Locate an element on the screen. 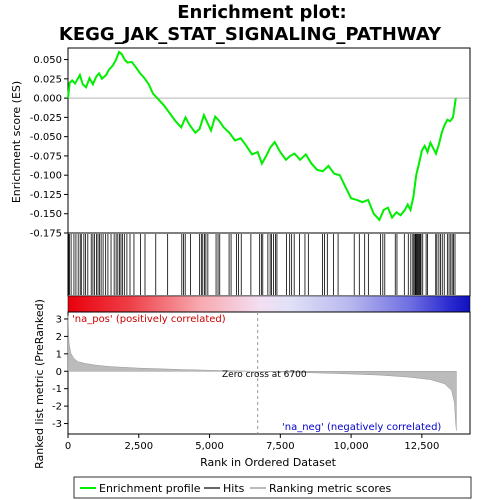 This screenshot has width=500, height=500. rank-y-ticks: 3 2 1 0 -1 -2 -3 is located at coordinates (60, 372).